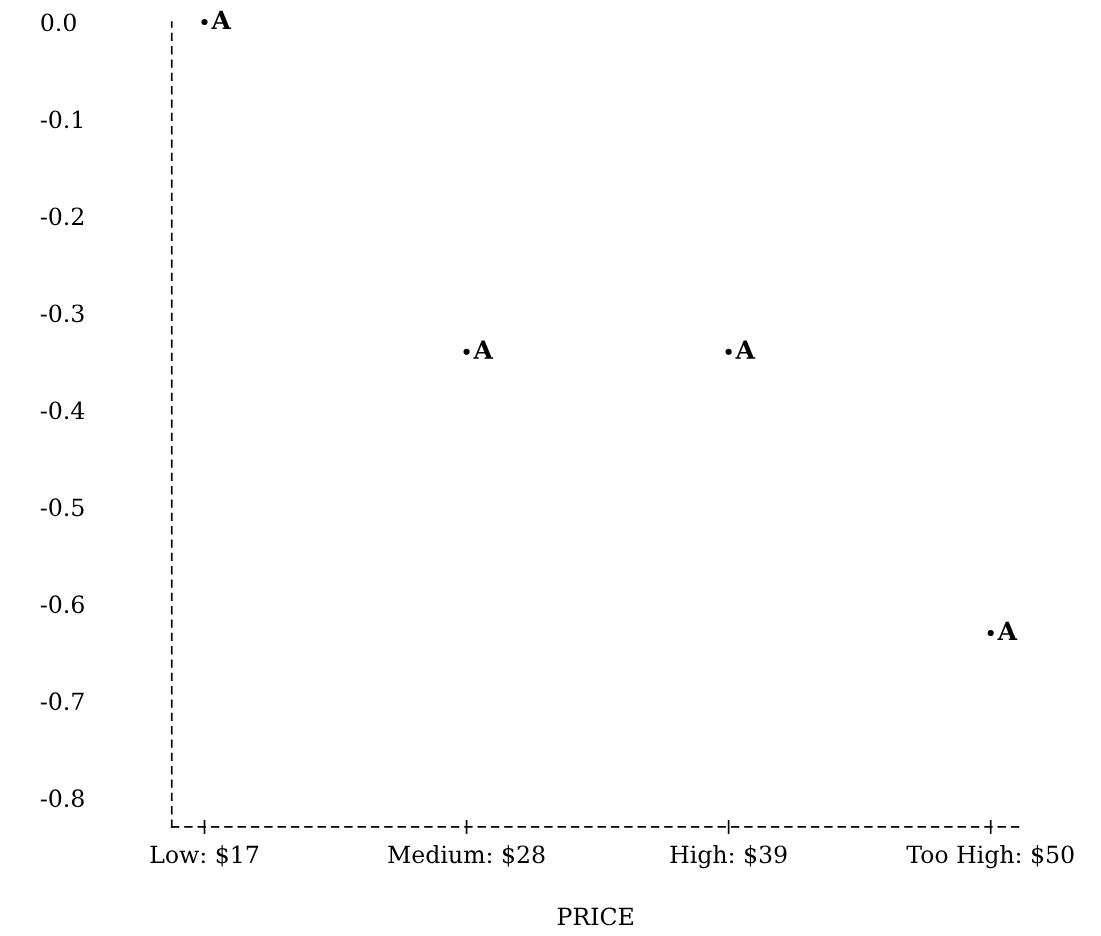 The height and width of the screenshot is (936, 1101). What do you see at coordinates (61, 119) in the screenshot?
I see `y-tick-label: -0.1` at bounding box center [61, 119].